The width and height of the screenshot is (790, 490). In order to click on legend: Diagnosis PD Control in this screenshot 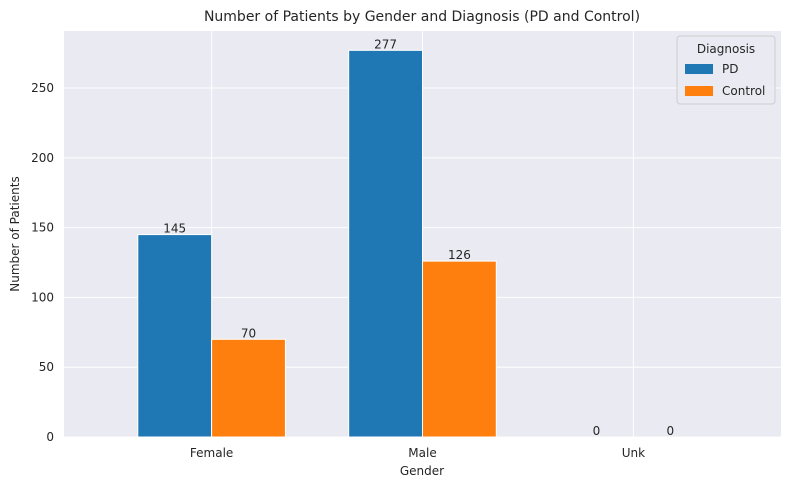, I will do `click(726, 70)`.